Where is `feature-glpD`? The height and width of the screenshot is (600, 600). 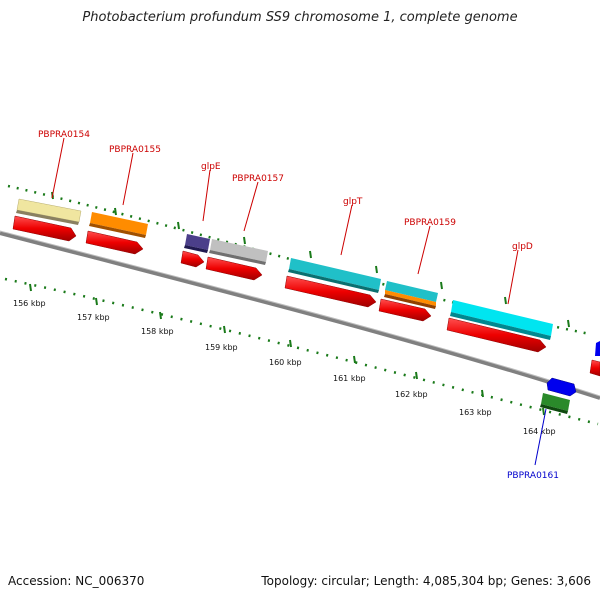 feature-glpD is located at coordinates (502, 318).